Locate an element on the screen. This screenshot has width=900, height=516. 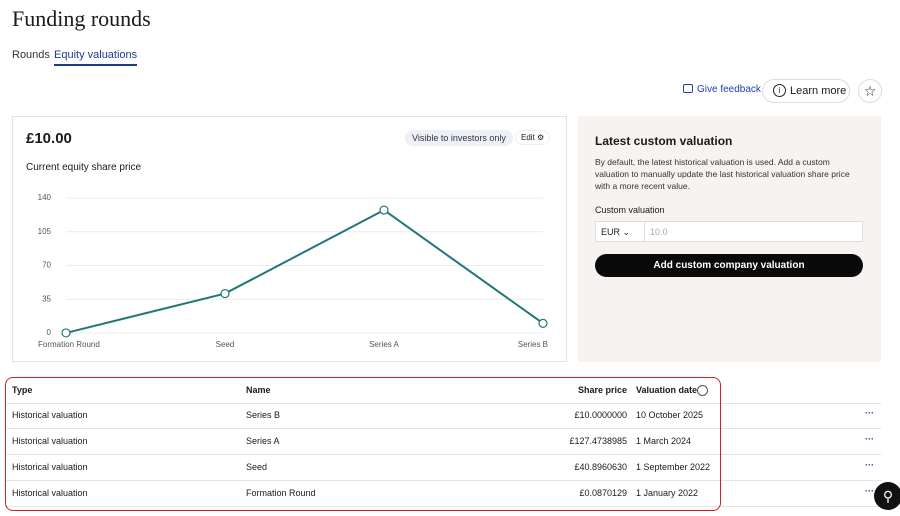
feedback-icon is located at coordinates (688, 88).